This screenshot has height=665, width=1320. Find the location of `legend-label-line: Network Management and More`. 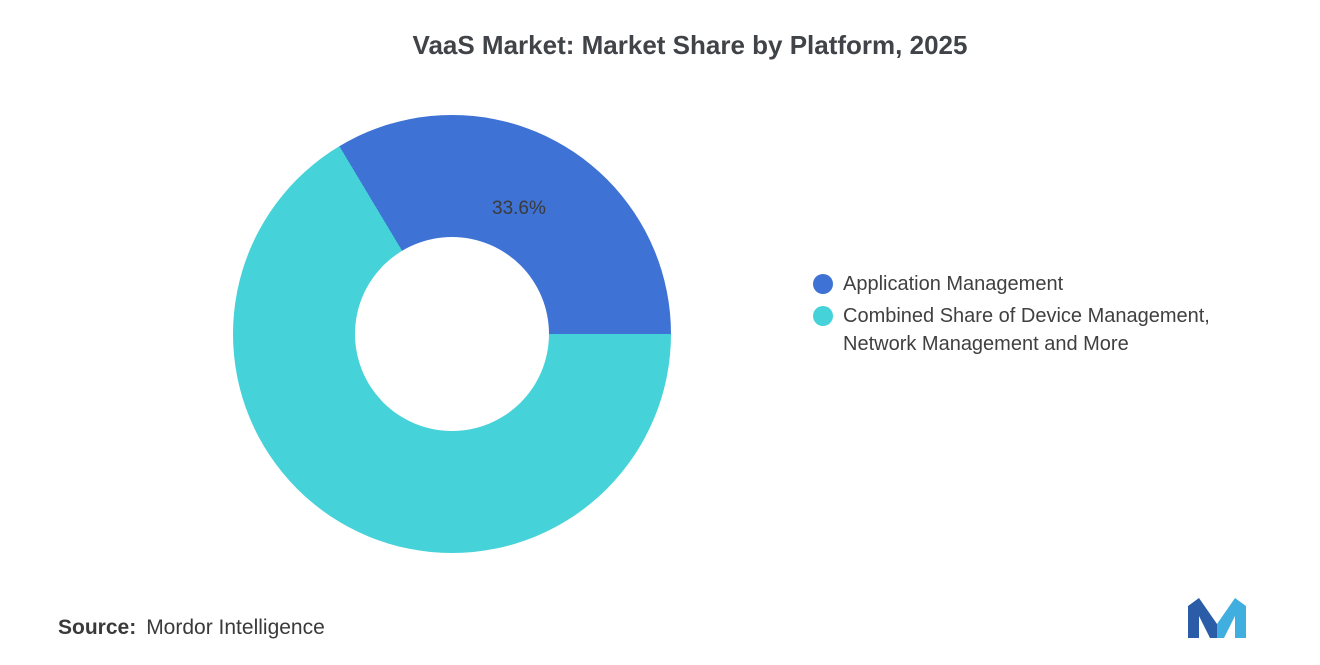

legend-label-line: Network Management and More is located at coordinates (986, 344).